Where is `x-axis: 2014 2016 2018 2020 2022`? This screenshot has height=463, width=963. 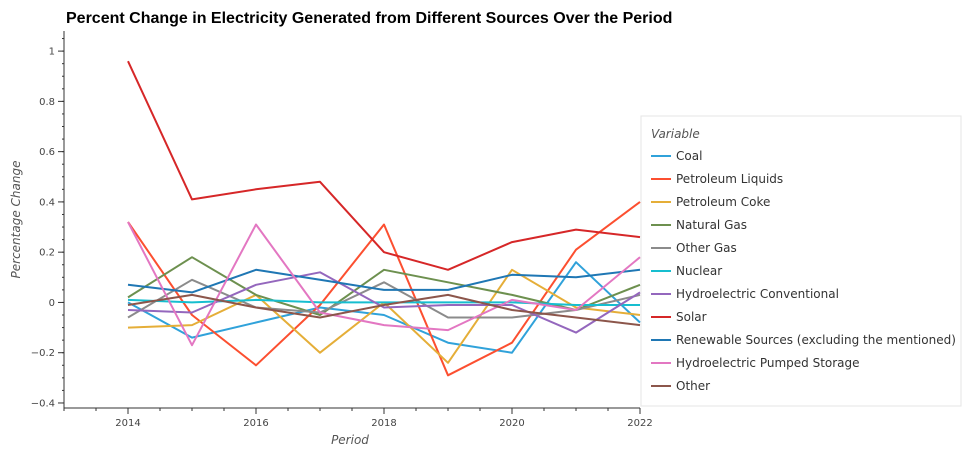 x-axis: 2014 2016 2018 2020 2022 is located at coordinates (358, 418).